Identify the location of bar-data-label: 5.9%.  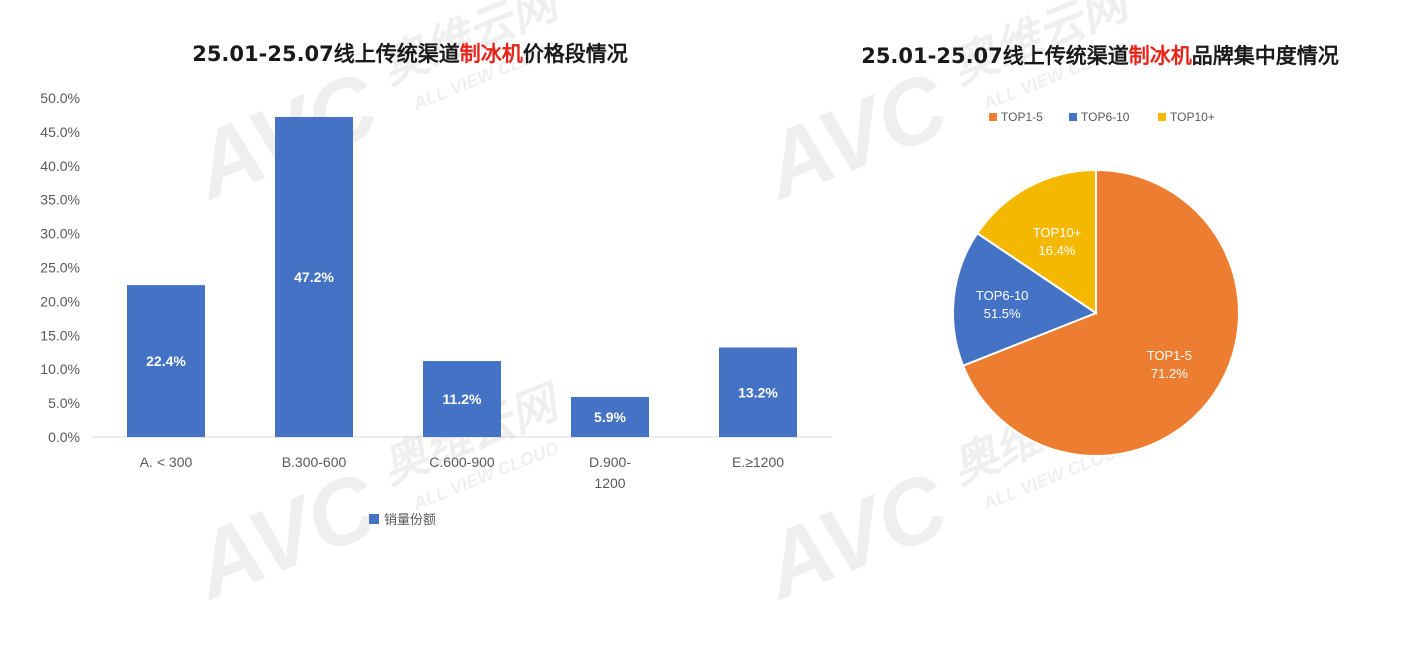
(610, 417).